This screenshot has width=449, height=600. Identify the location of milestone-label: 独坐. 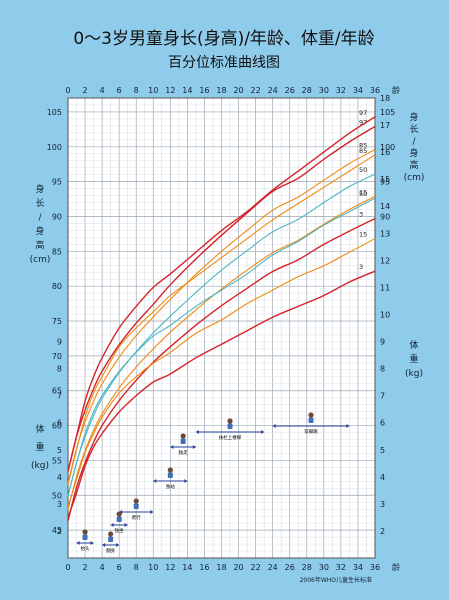
(119, 530).